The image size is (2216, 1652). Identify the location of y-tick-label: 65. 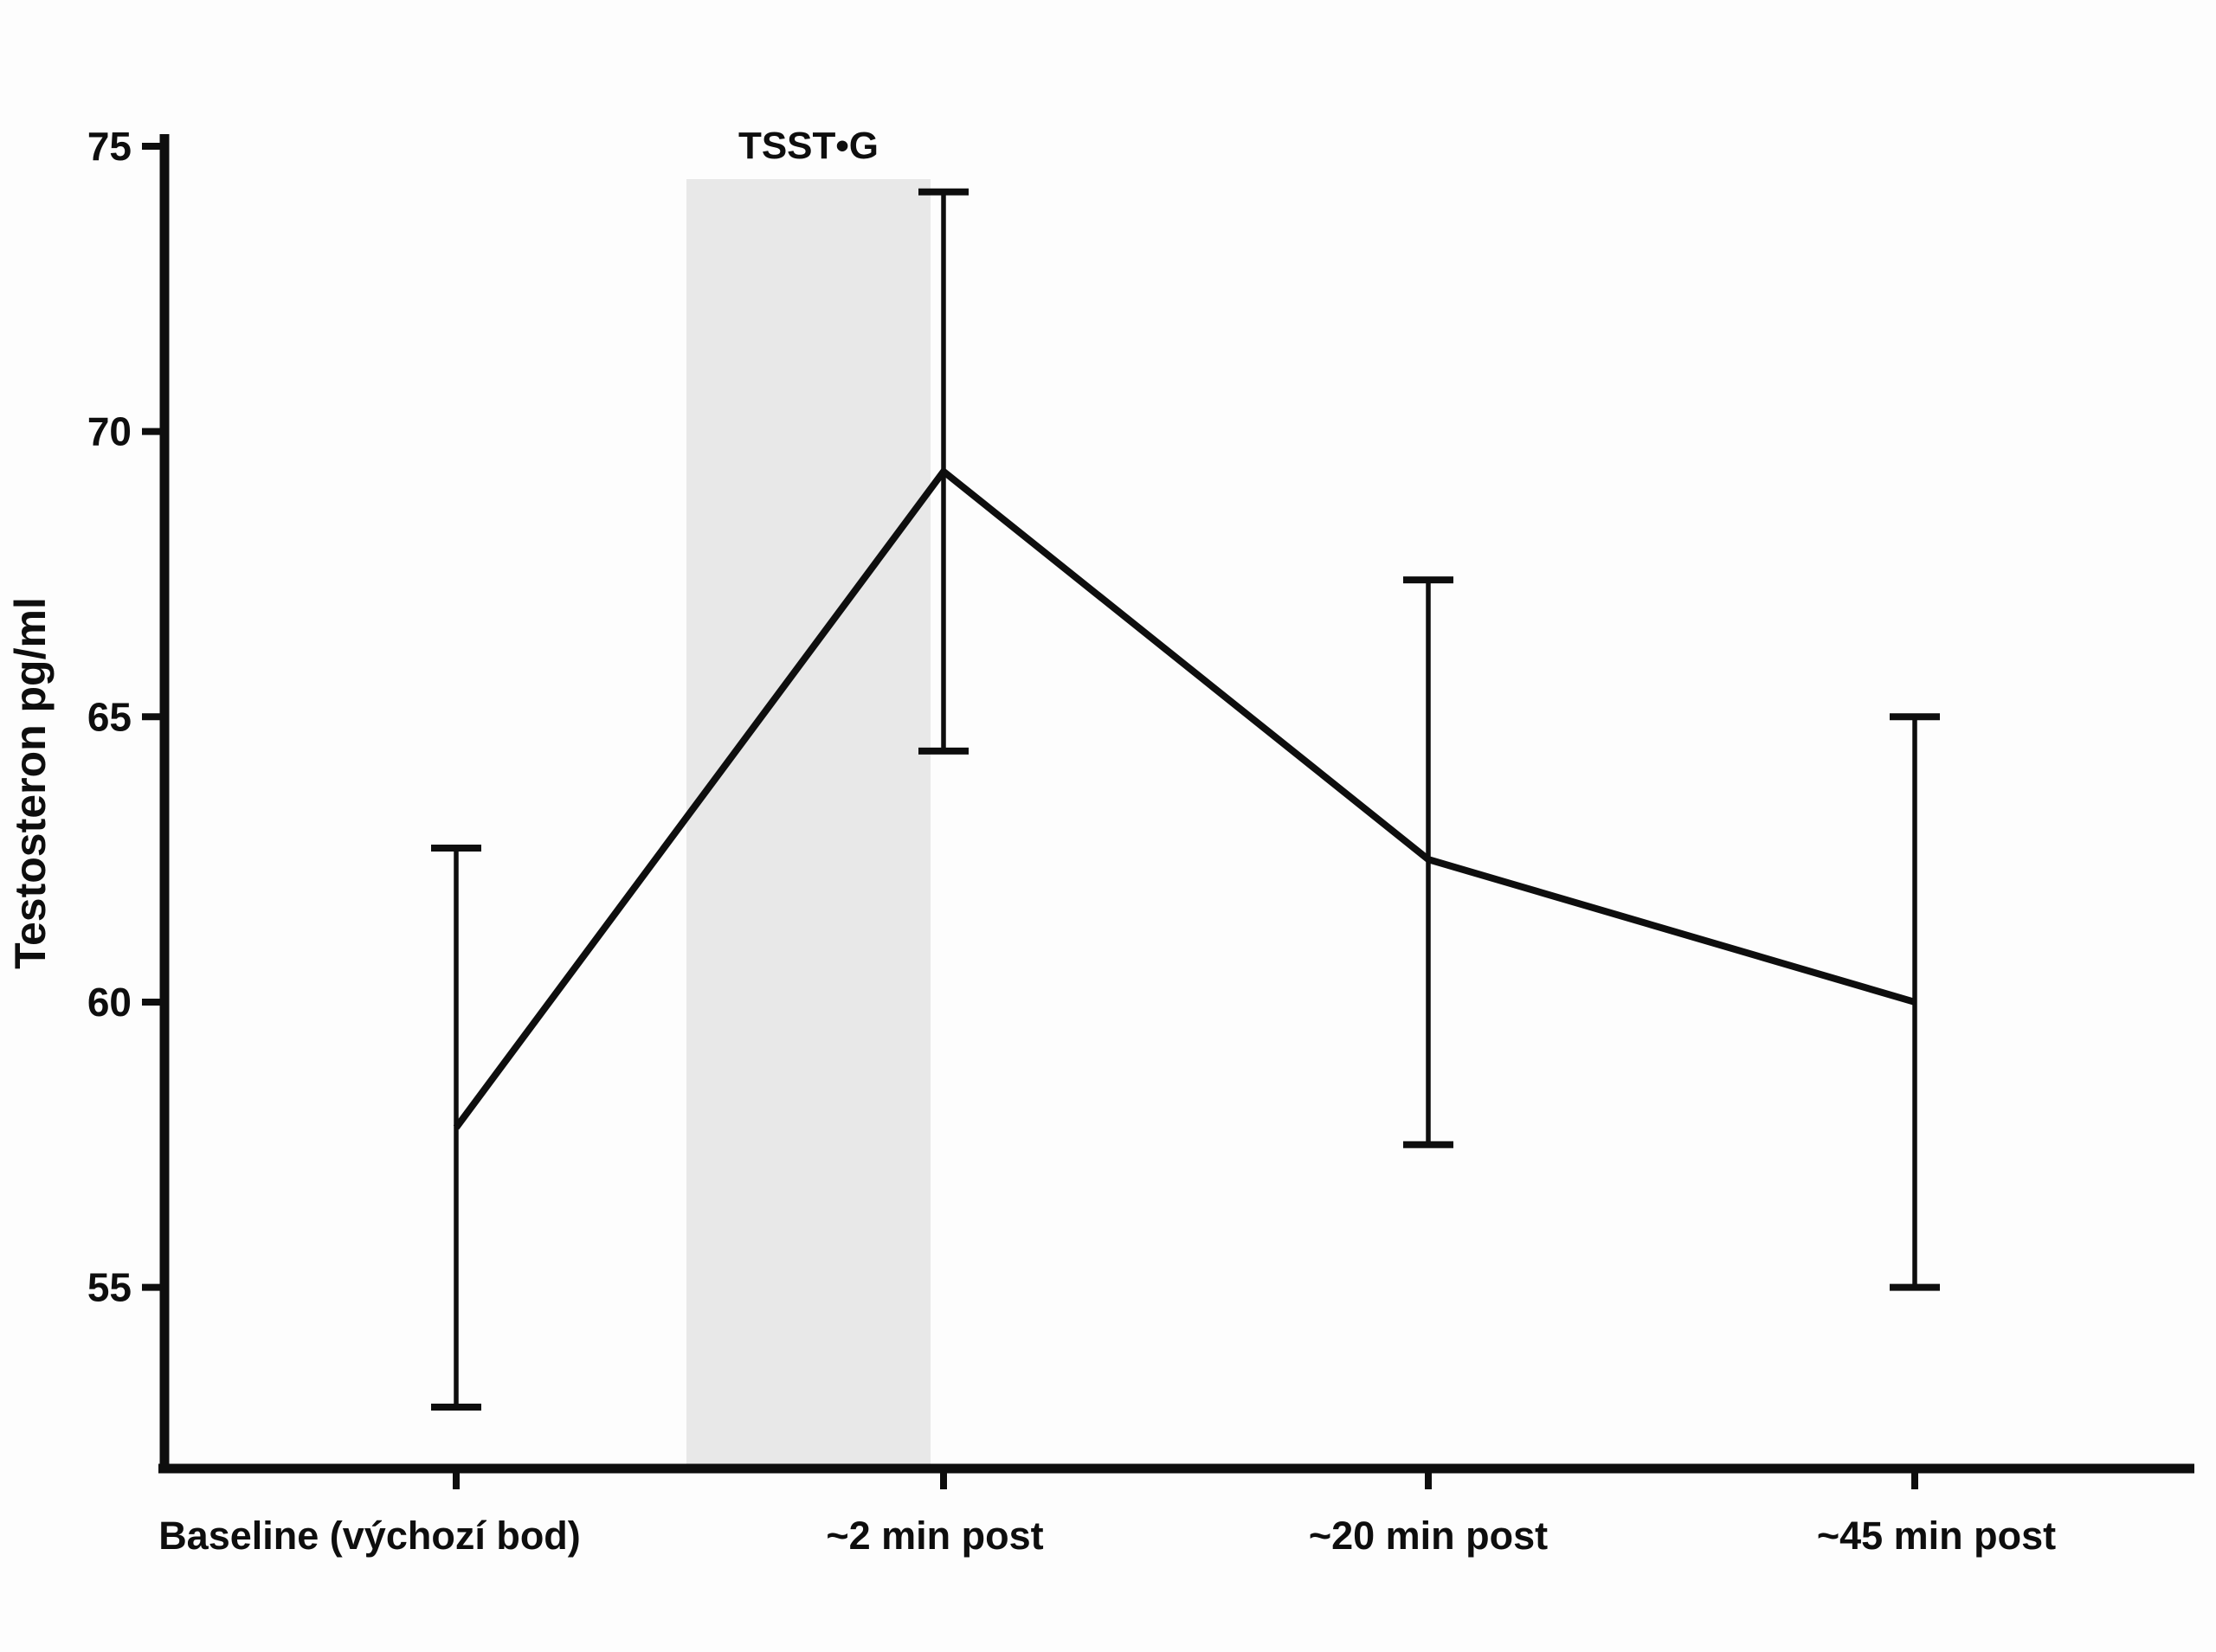
(109, 716).